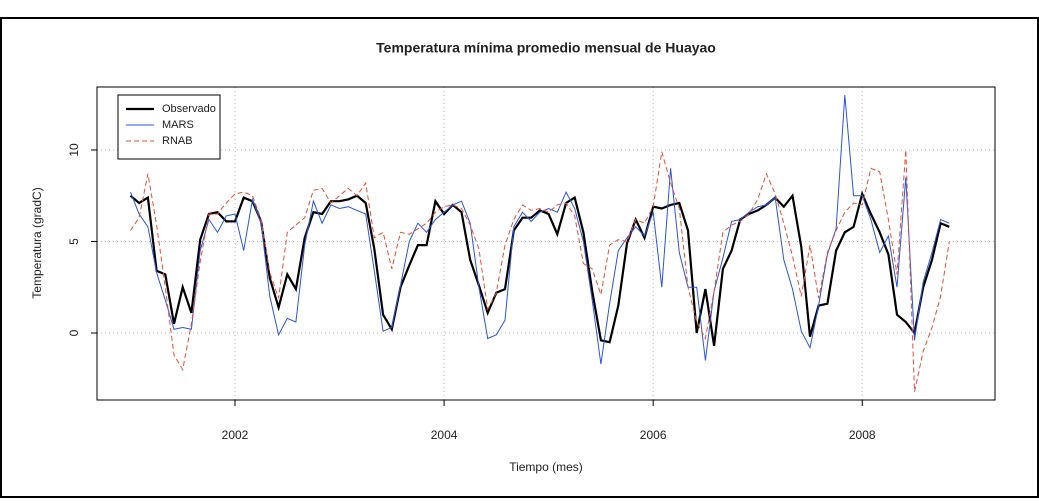 This screenshot has width=1039, height=503. What do you see at coordinates (444, 435) in the screenshot?
I see `x-tick-label: 2004` at bounding box center [444, 435].